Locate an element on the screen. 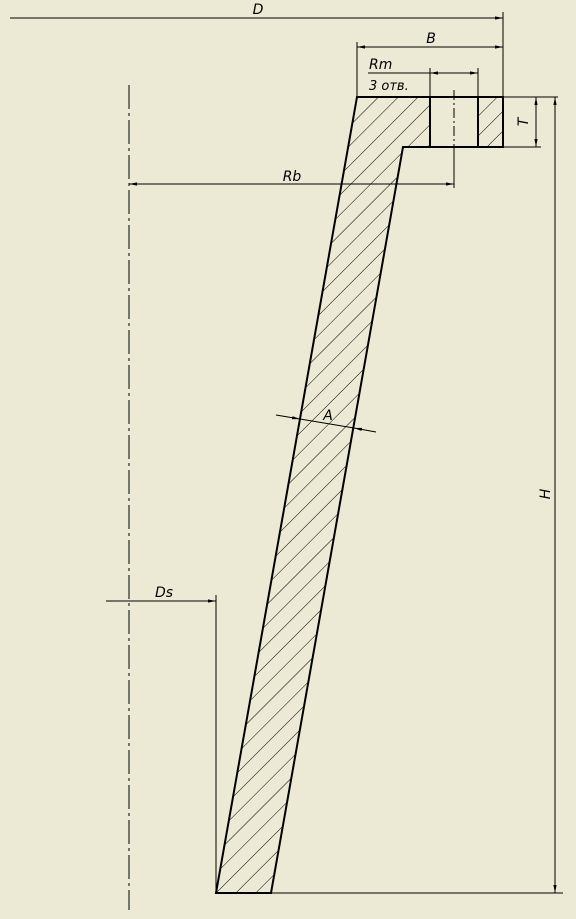 The height and width of the screenshot is (919, 576). dimension-b: B is located at coordinates (429, 64).